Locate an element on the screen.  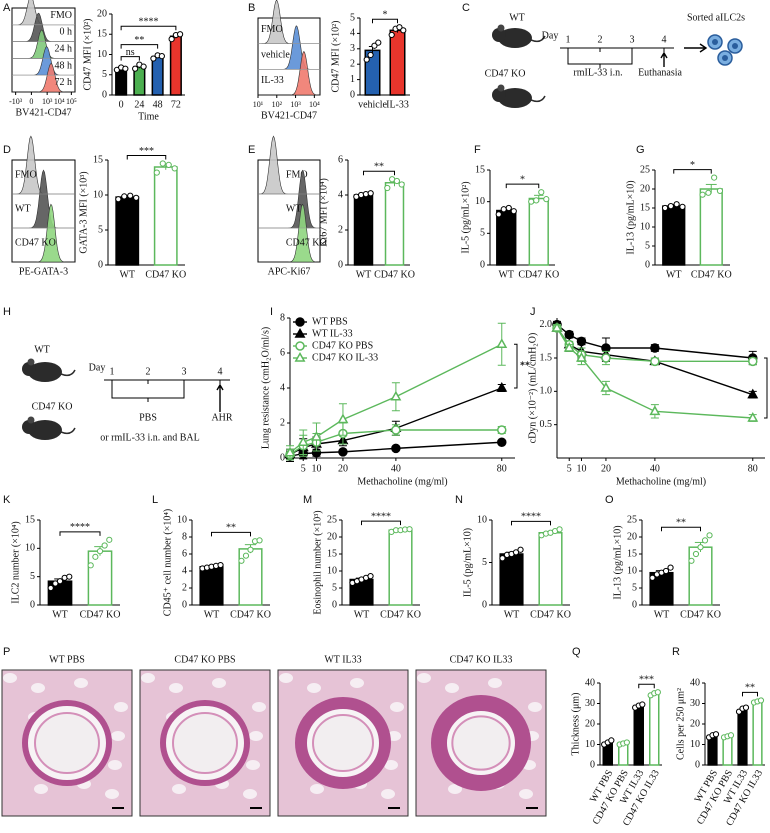
micrograph-title: CD47 KO PBS is located at coordinates (204, 659).